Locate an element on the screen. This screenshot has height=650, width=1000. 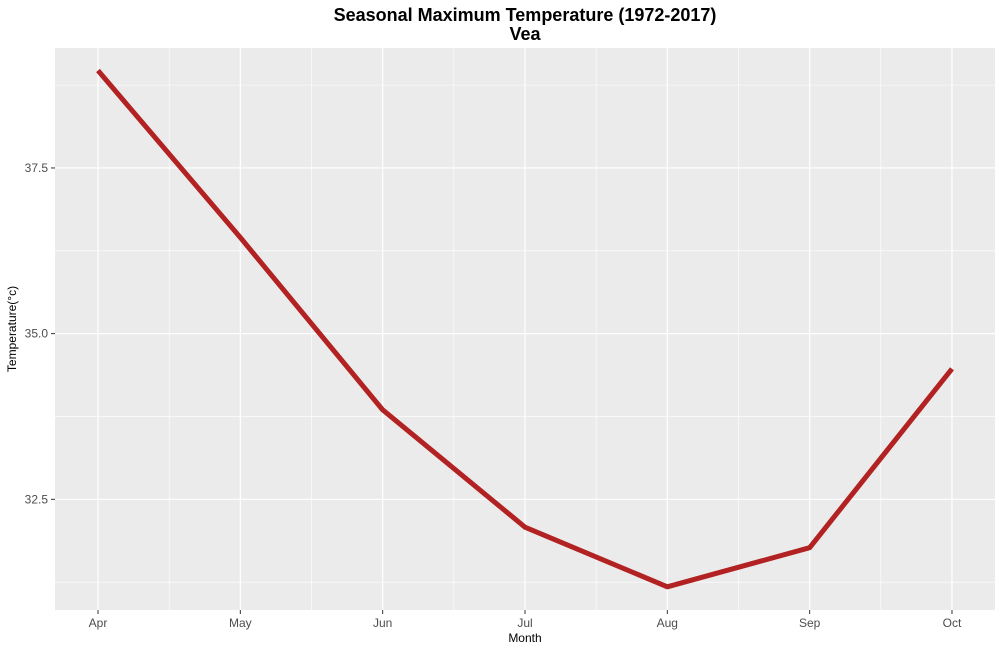
y-axis: 32.5 35.0 37.5 is located at coordinates (40, 333).